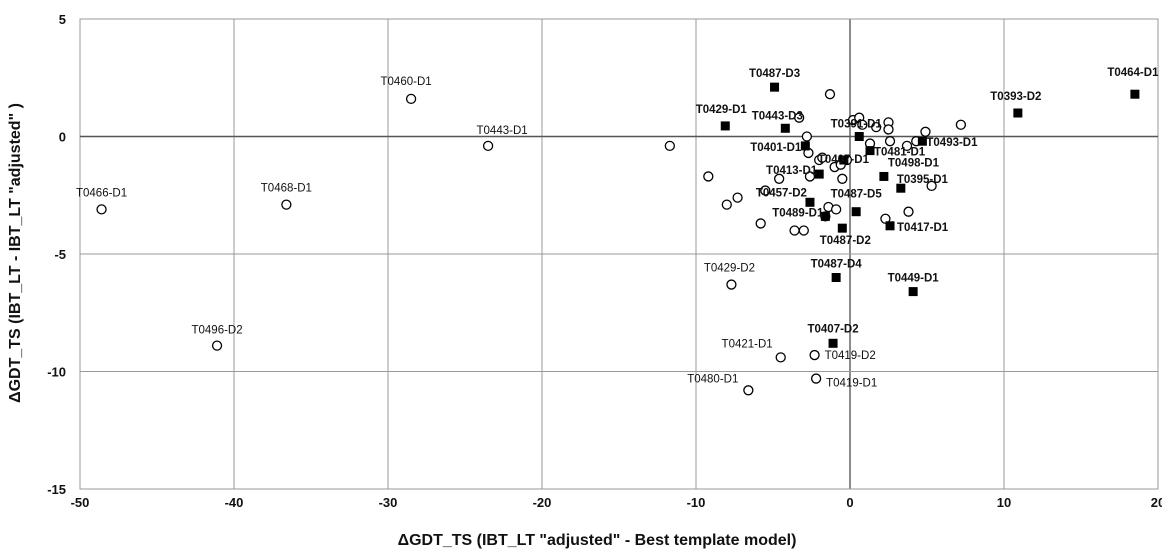 This screenshot has height=551, width=1162. What do you see at coordinates (747, 344) in the screenshot?
I see `point-label: T0421-D1` at bounding box center [747, 344].